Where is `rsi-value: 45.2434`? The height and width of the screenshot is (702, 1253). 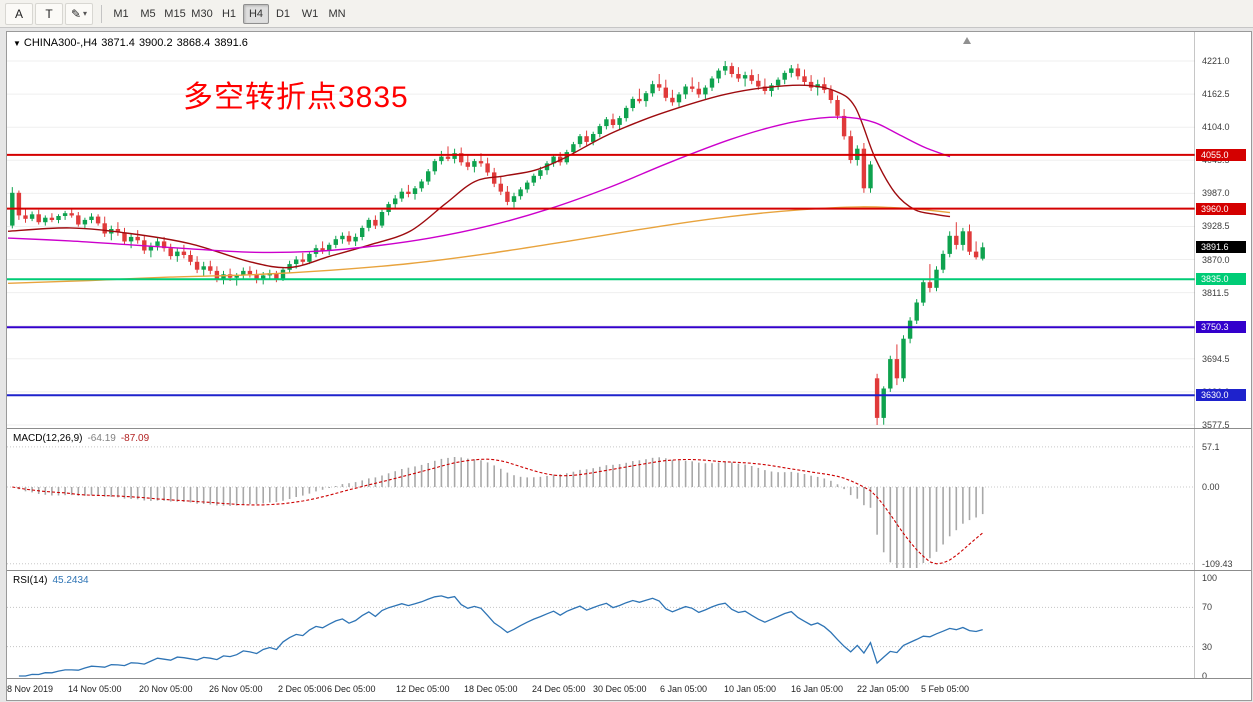 rsi-value: 45.2434 is located at coordinates (70, 580).